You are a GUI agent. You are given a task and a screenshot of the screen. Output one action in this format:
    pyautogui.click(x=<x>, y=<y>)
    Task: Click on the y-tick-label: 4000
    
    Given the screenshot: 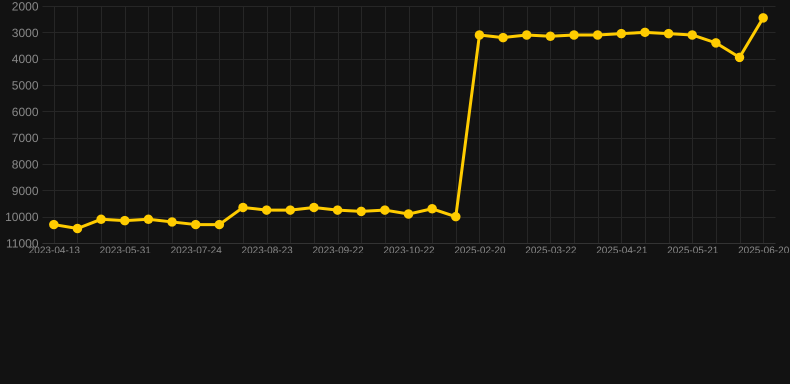 What is the action you would take?
    pyautogui.click(x=25, y=59)
    